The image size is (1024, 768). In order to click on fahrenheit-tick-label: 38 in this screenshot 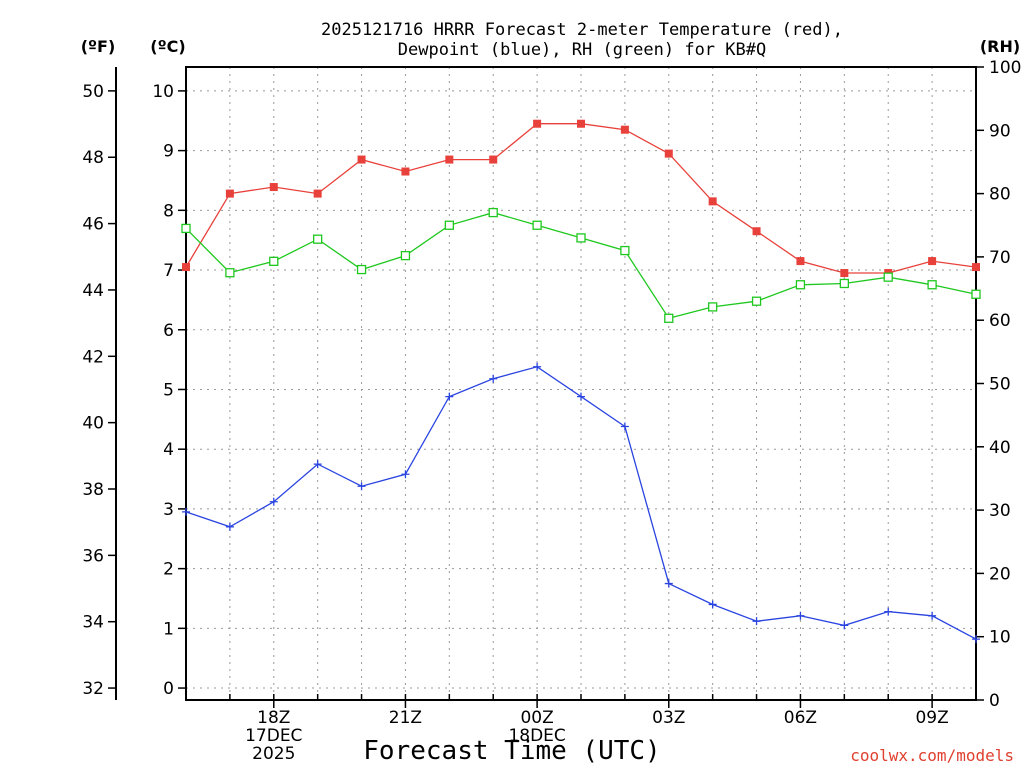, I will do `click(93, 490)`.